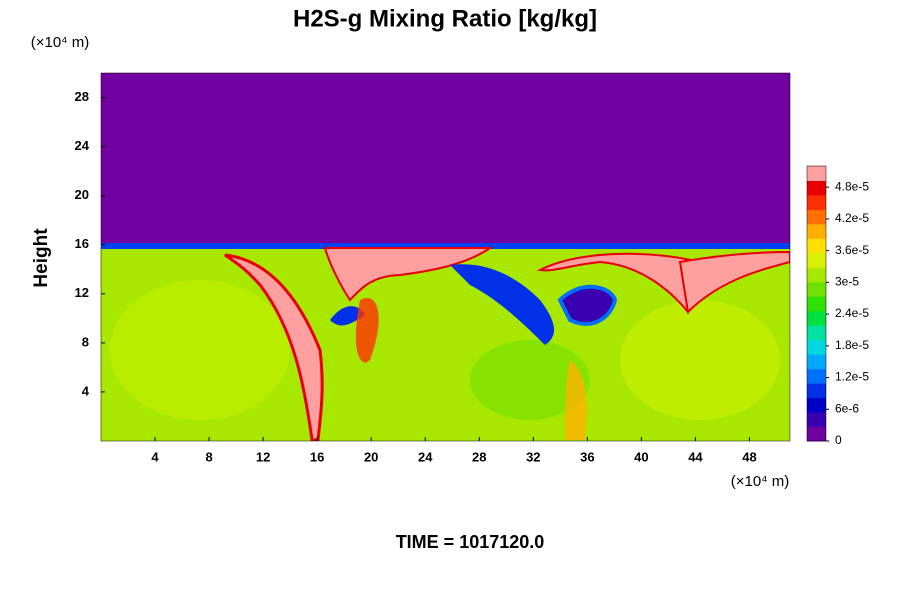 This screenshot has width=900, height=605. I want to click on y-tick-label: 16, so click(82, 243).